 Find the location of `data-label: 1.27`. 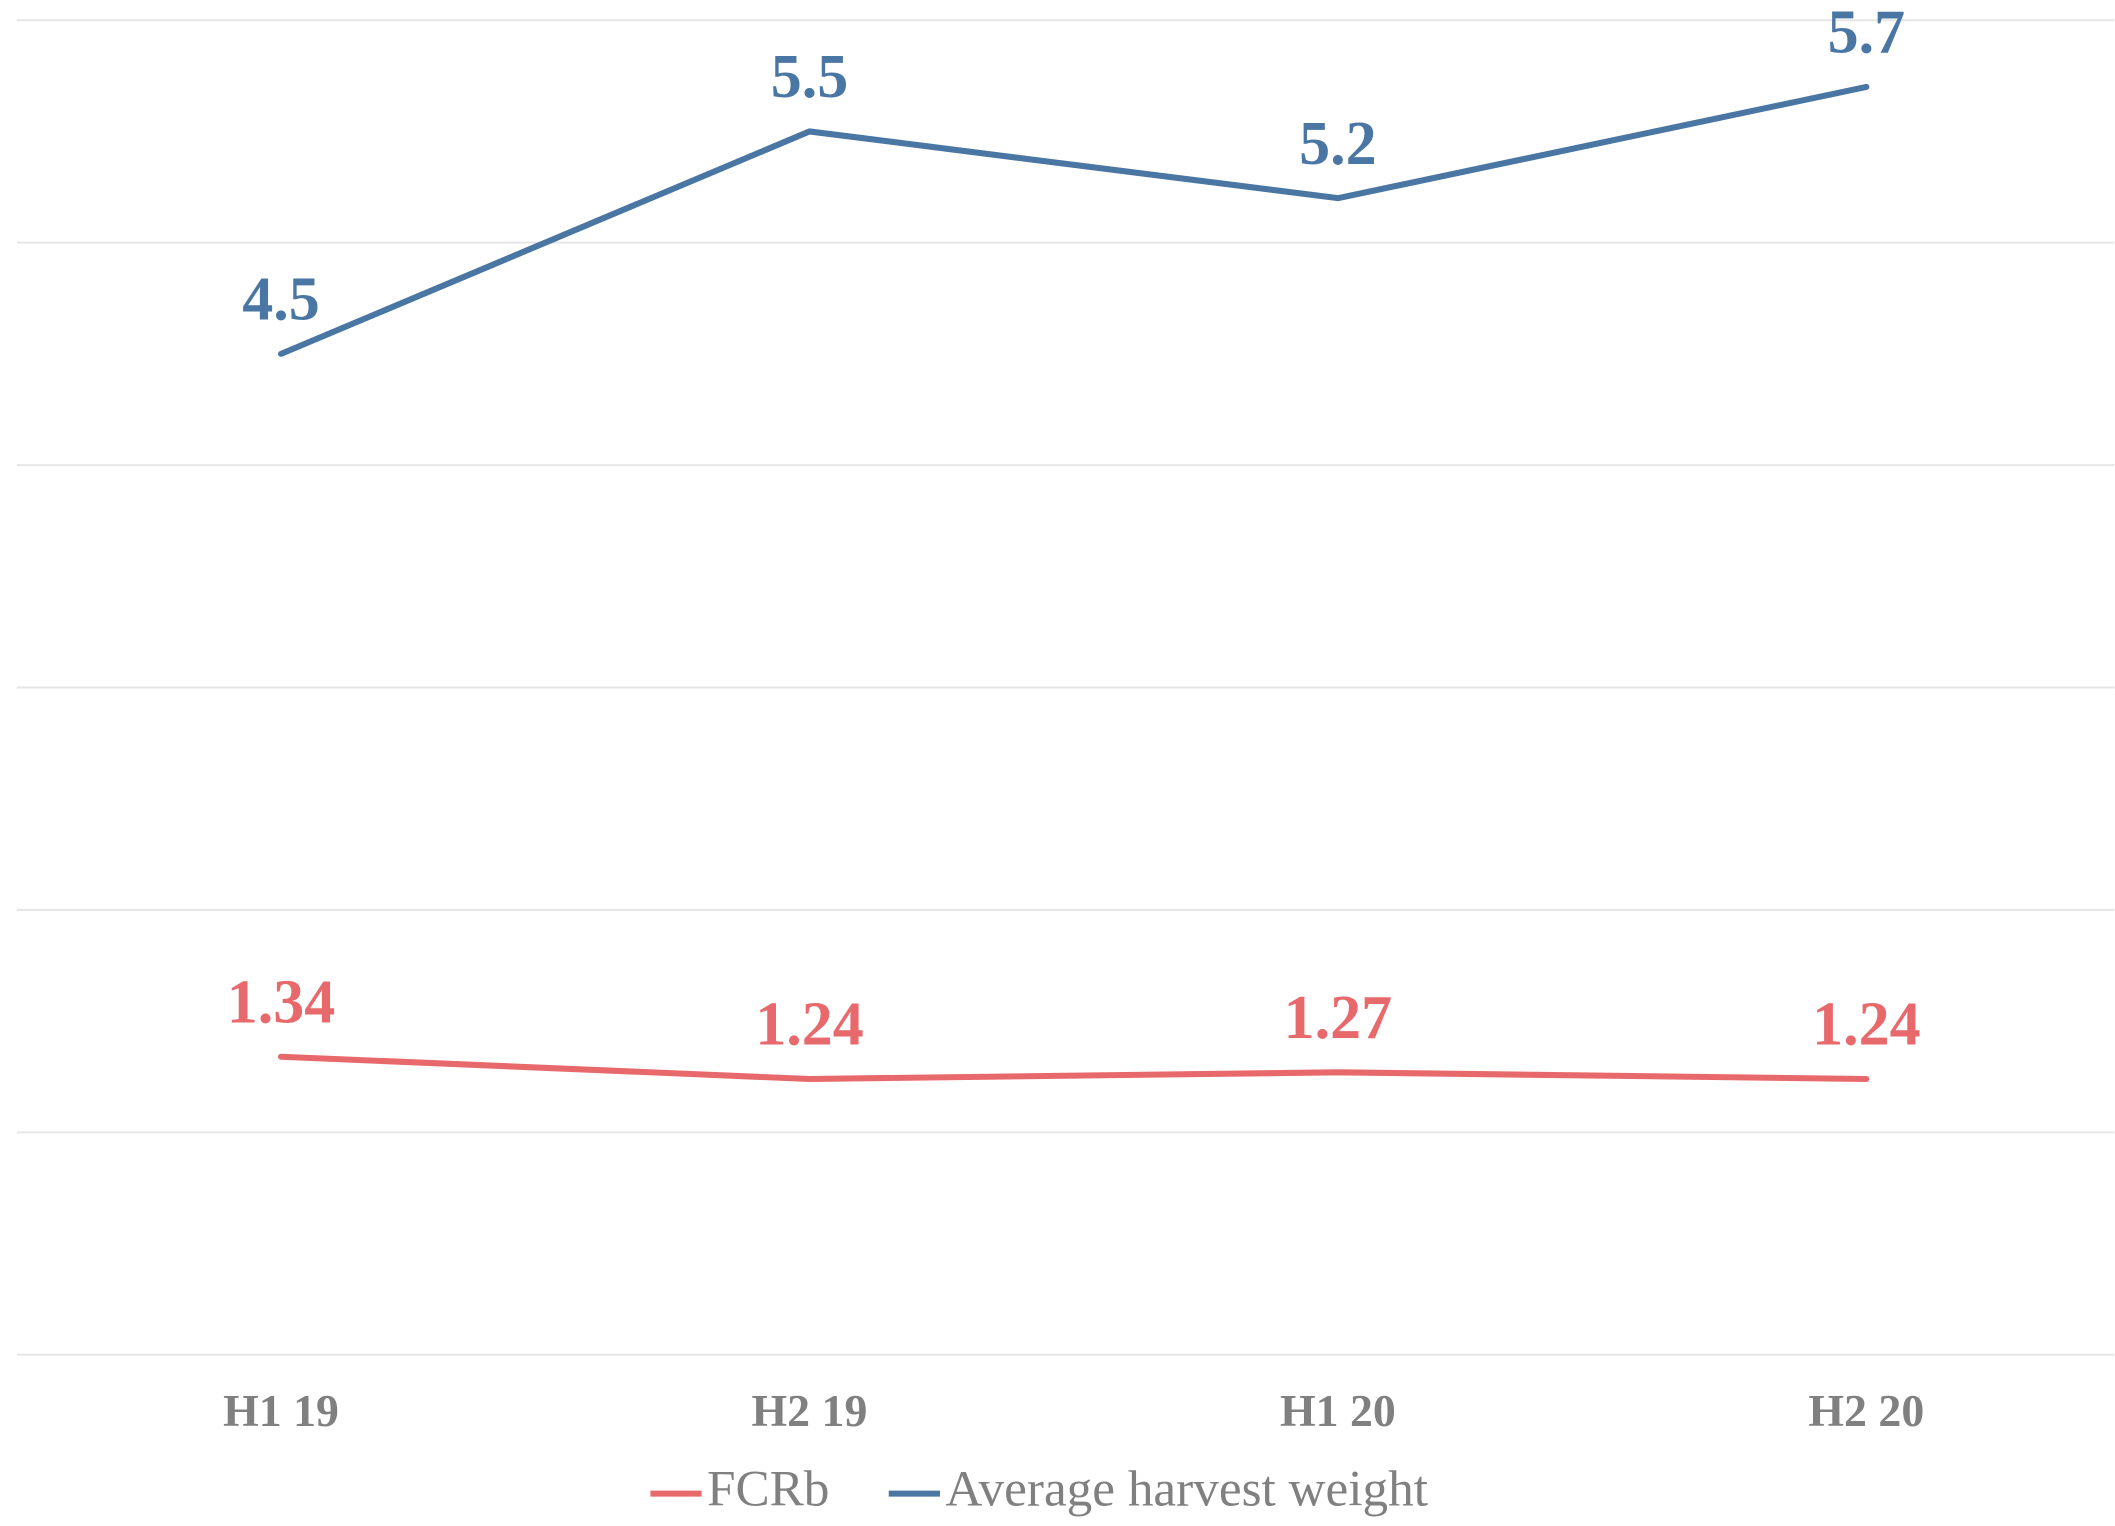

data-label: 1.27 is located at coordinates (1338, 1018).